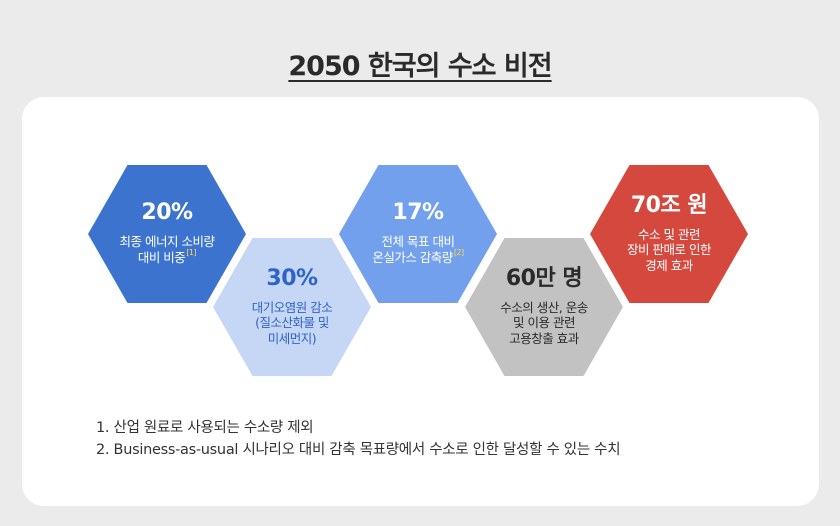 This screenshot has height=526, width=840. What do you see at coordinates (544, 278) in the screenshot?
I see `hexagon-value: 60만 명` at bounding box center [544, 278].